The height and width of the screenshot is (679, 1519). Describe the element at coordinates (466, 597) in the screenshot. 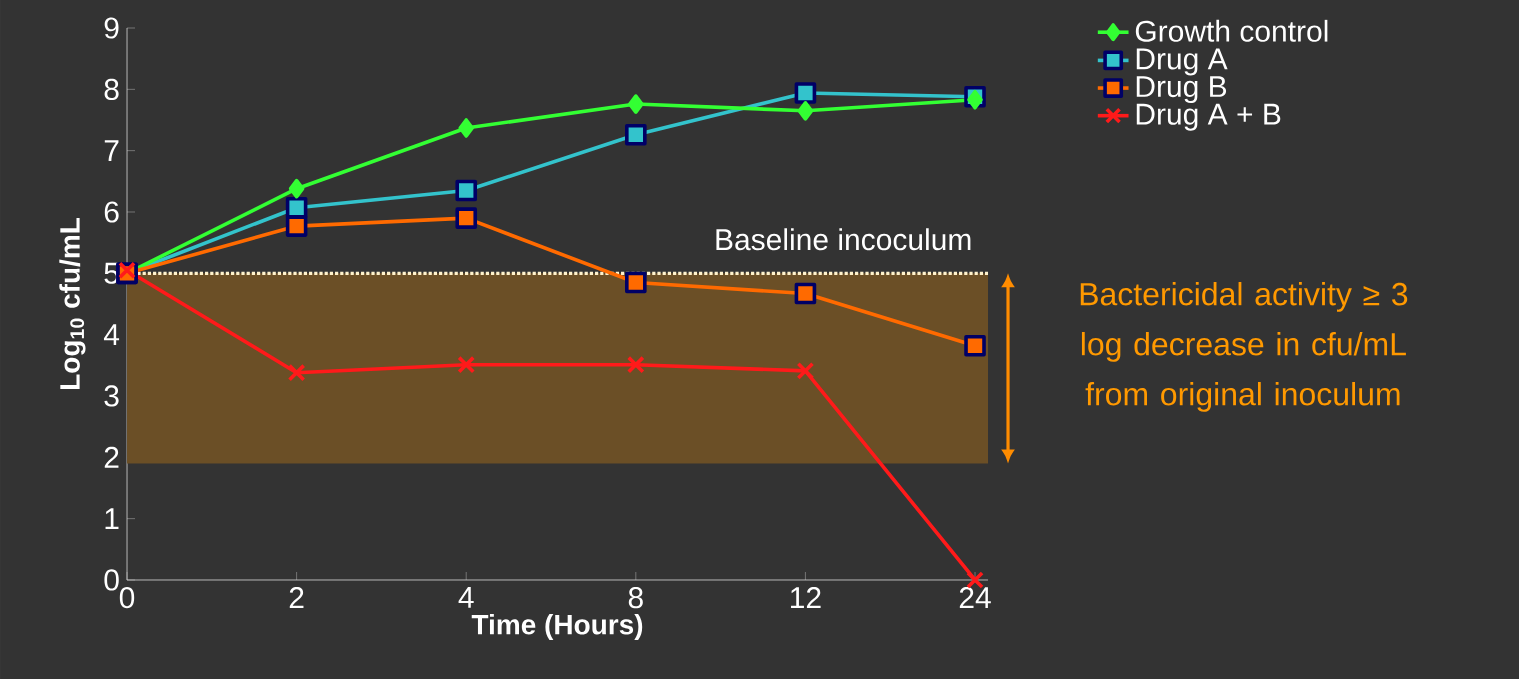

I see `x-tick-label: 4` at that location.